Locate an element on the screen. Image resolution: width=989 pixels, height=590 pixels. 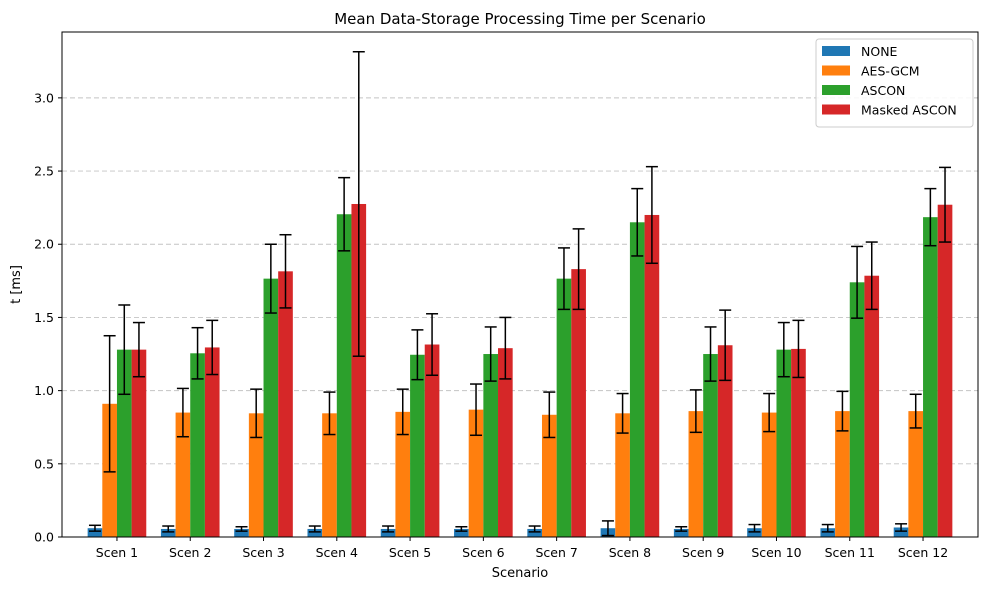
x-tick-label: Scen 10 is located at coordinates (776, 552).